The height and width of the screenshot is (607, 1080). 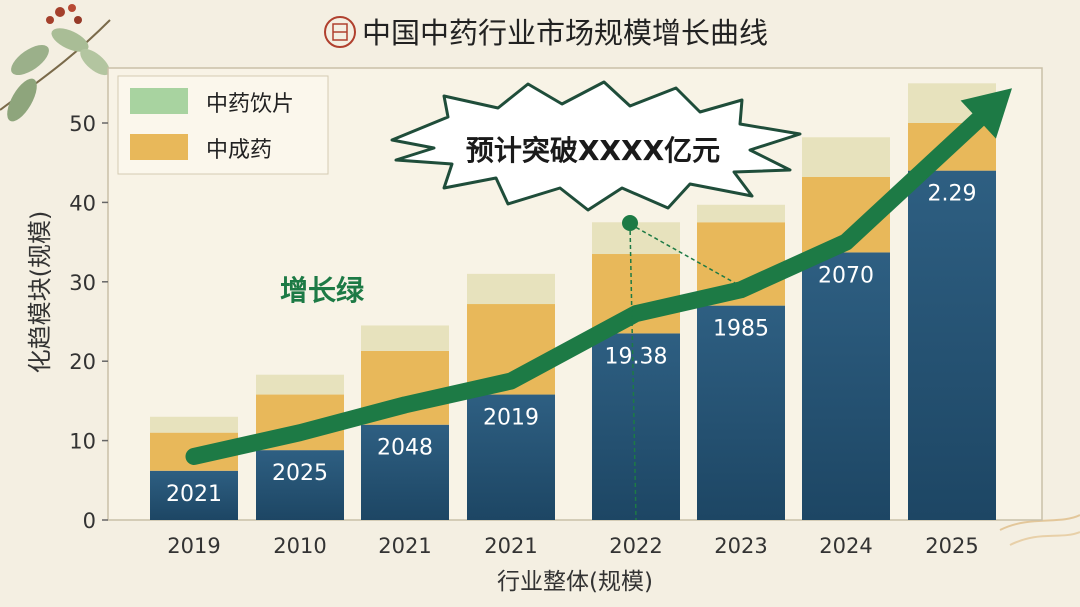 What do you see at coordinates (845, 546) in the screenshot?
I see `x-tick-label: 2024` at bounding box center [845, 546].